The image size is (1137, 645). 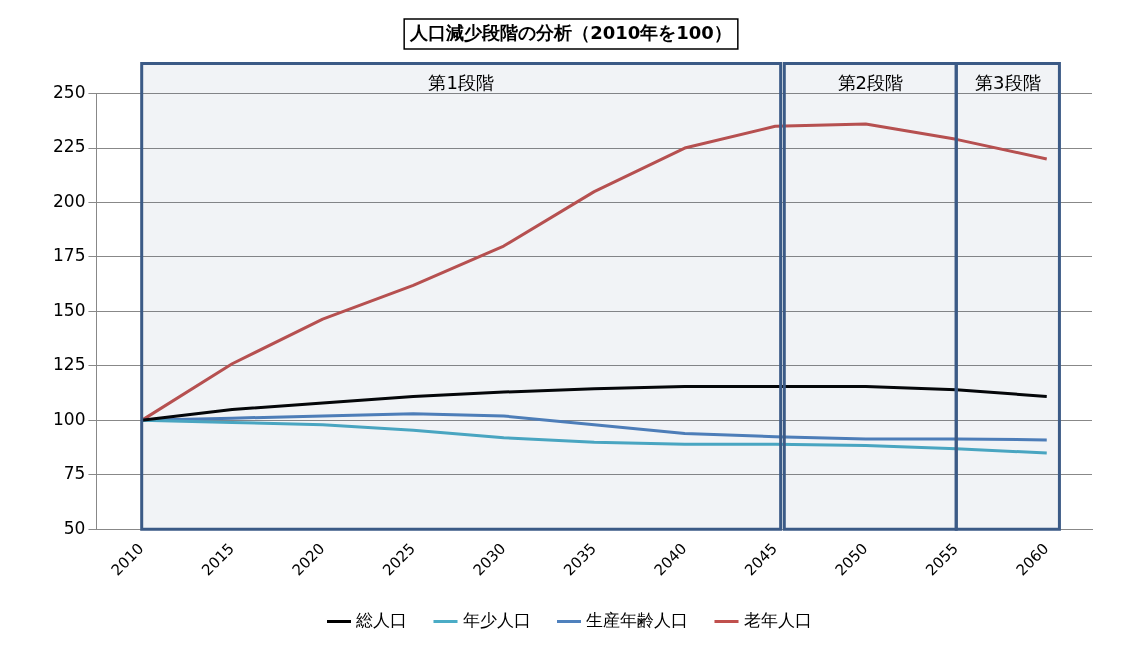 I want to click on y-tick-label: 75, so click(x=74, y=473).